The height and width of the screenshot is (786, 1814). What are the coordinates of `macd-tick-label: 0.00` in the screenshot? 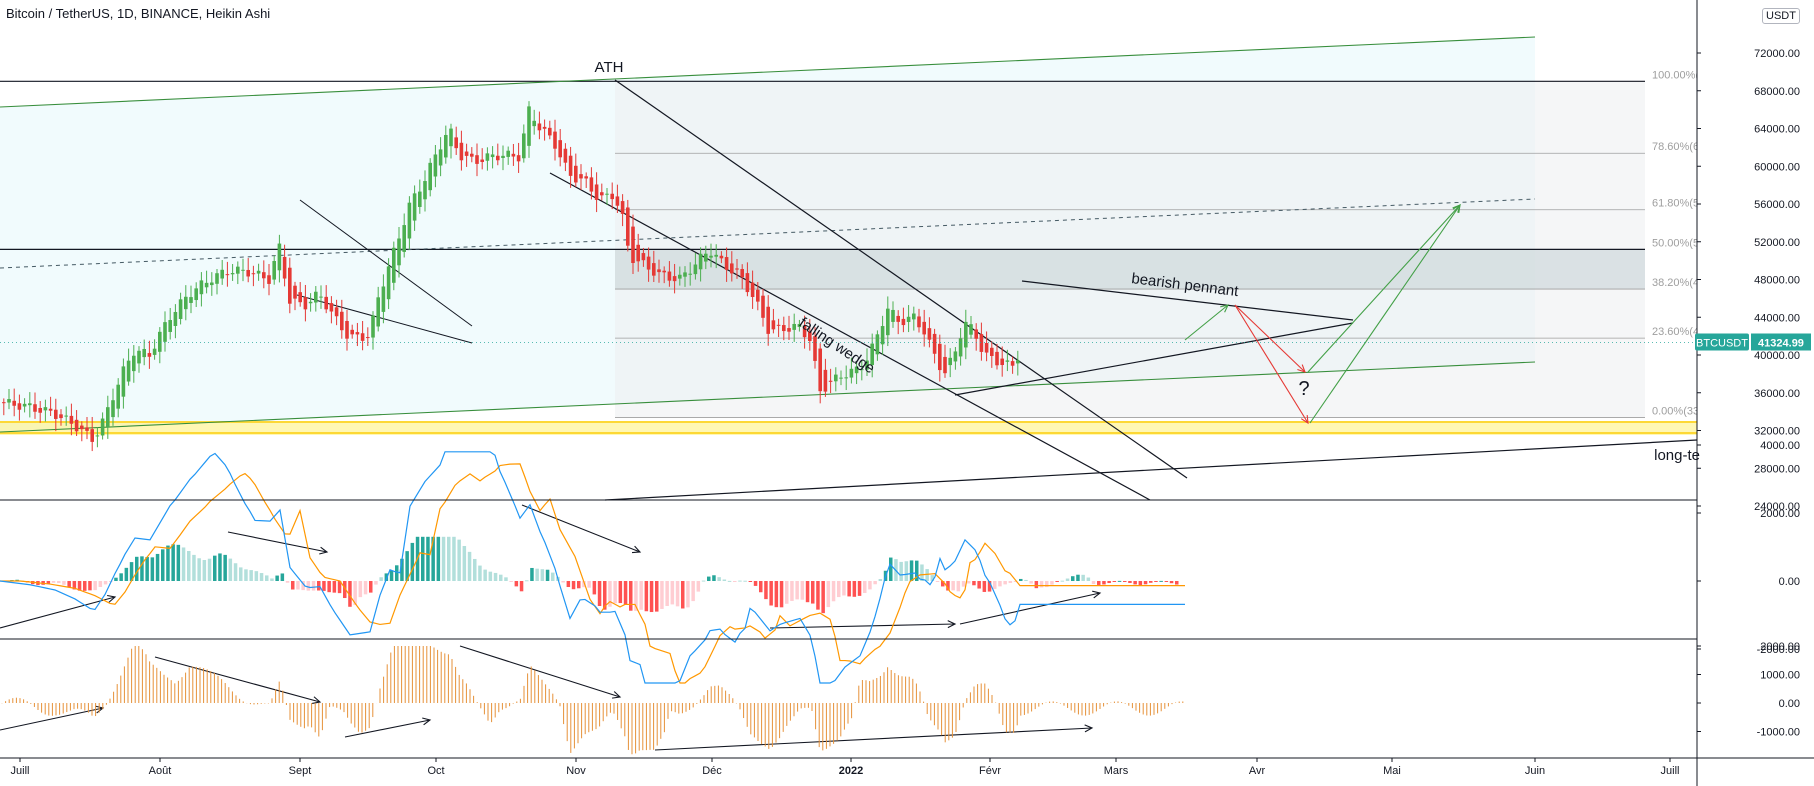 It's located at (1789, 582).